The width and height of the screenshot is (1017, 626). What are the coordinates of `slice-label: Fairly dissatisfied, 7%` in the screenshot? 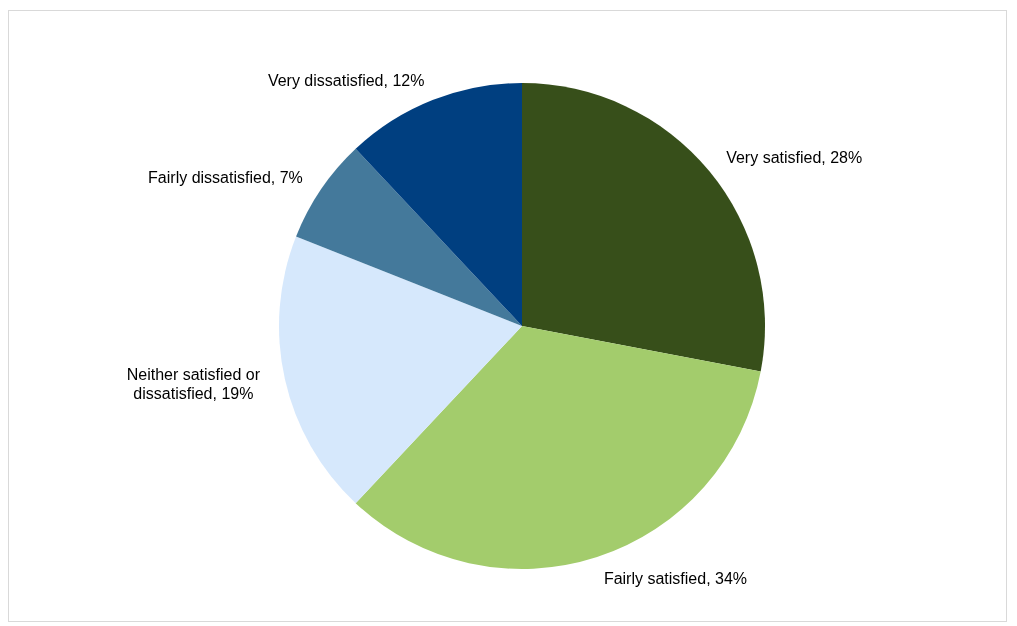 It's located at (225, 177).